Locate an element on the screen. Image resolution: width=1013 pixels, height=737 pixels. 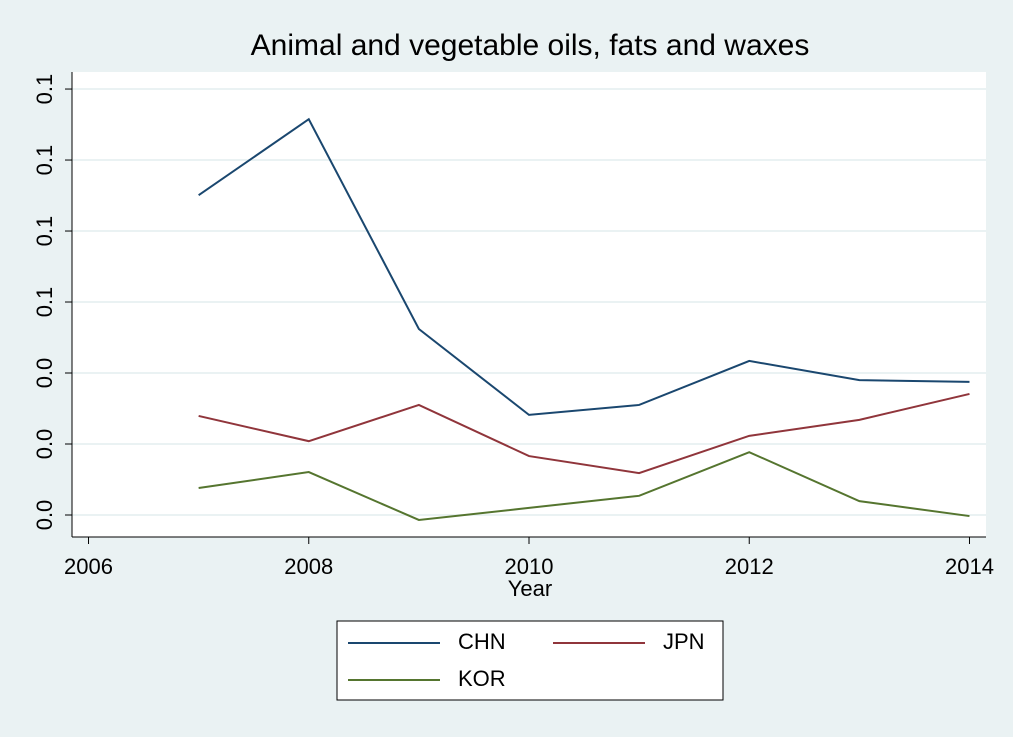
x-tick-label: 2006 is located at coordinates (88, 566).